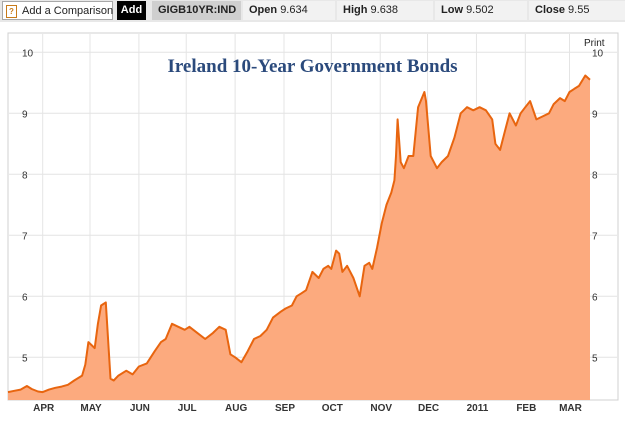 This screenshot has width=625, height=423. Describe the element at coordinates (236, 408) in the screenshot. I see `x-tick-label: AUG` at that location.